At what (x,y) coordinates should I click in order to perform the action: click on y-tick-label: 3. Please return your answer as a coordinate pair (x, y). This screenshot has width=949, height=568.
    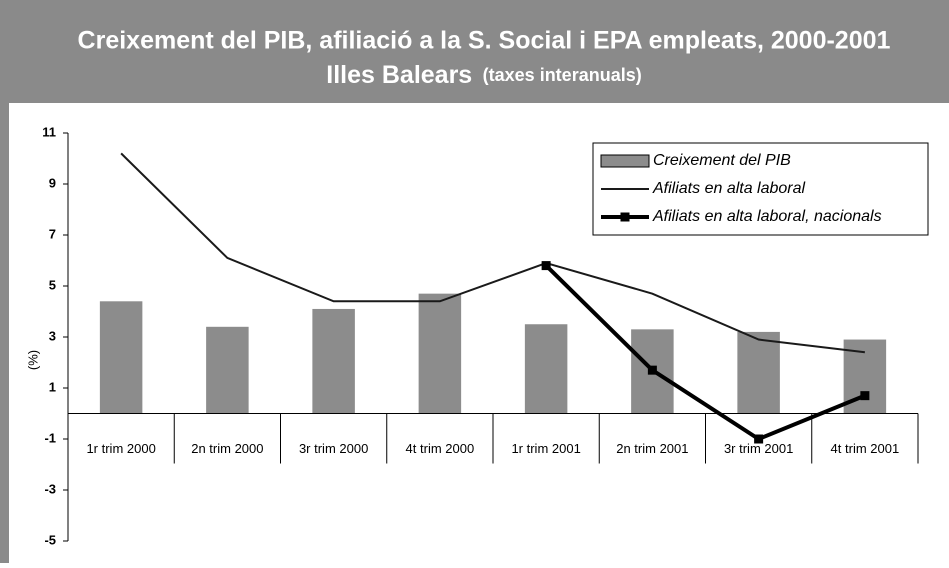
    Looking at the image, I should click on (52, 335).